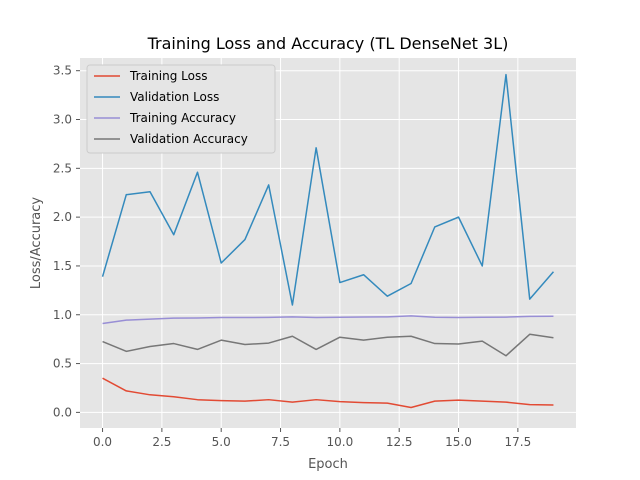  Describe the element at coordinates (189, 139) in the screenshot. I see `validation-accuracy-legend-label: Validation Accuracy` at that location.